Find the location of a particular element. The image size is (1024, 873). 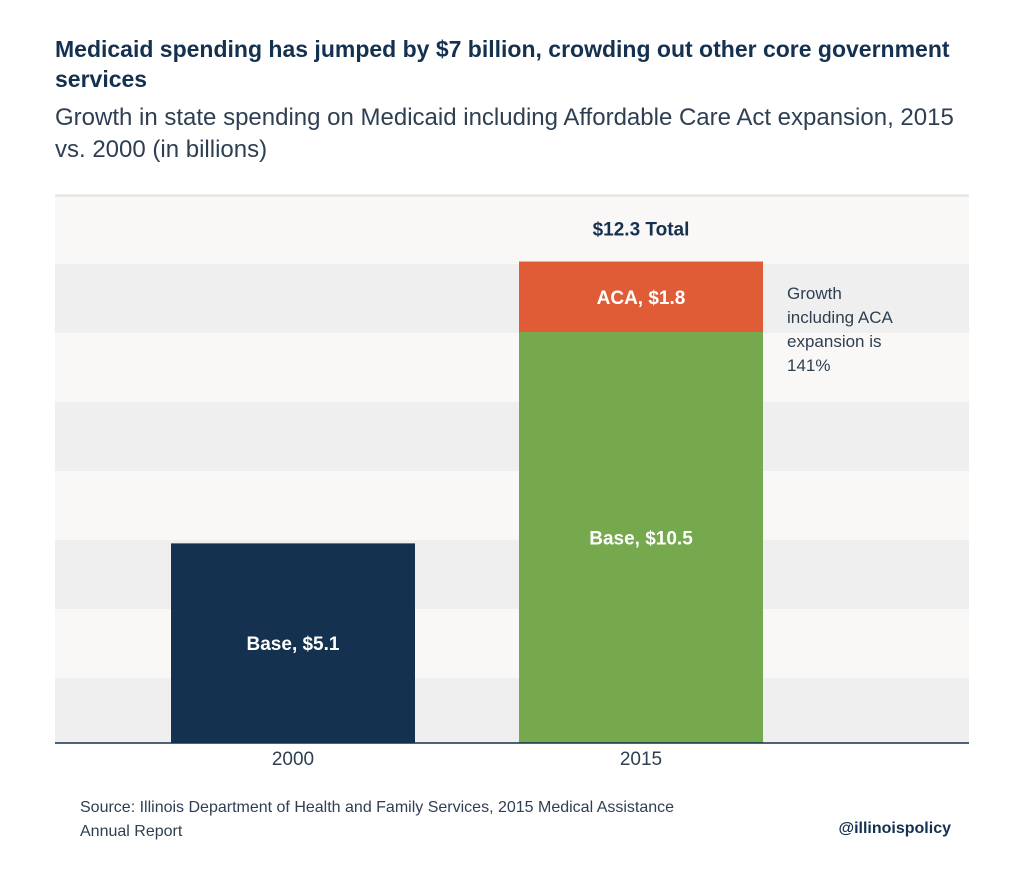

bar-base-2000 is located at coordinates (293, 643).